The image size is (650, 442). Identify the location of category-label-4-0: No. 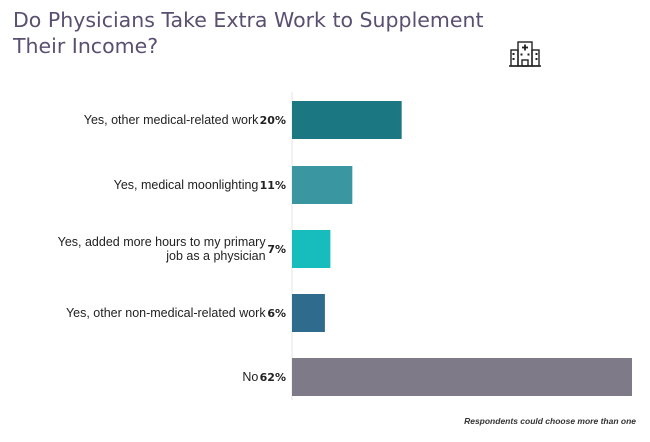
(250, 377).